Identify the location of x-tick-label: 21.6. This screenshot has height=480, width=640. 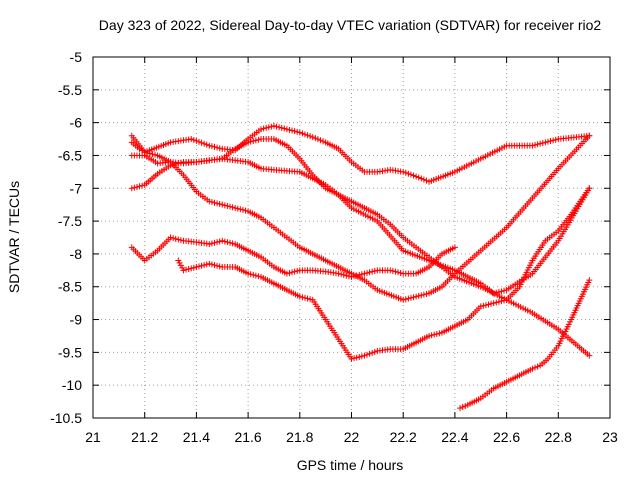
(247, 437).